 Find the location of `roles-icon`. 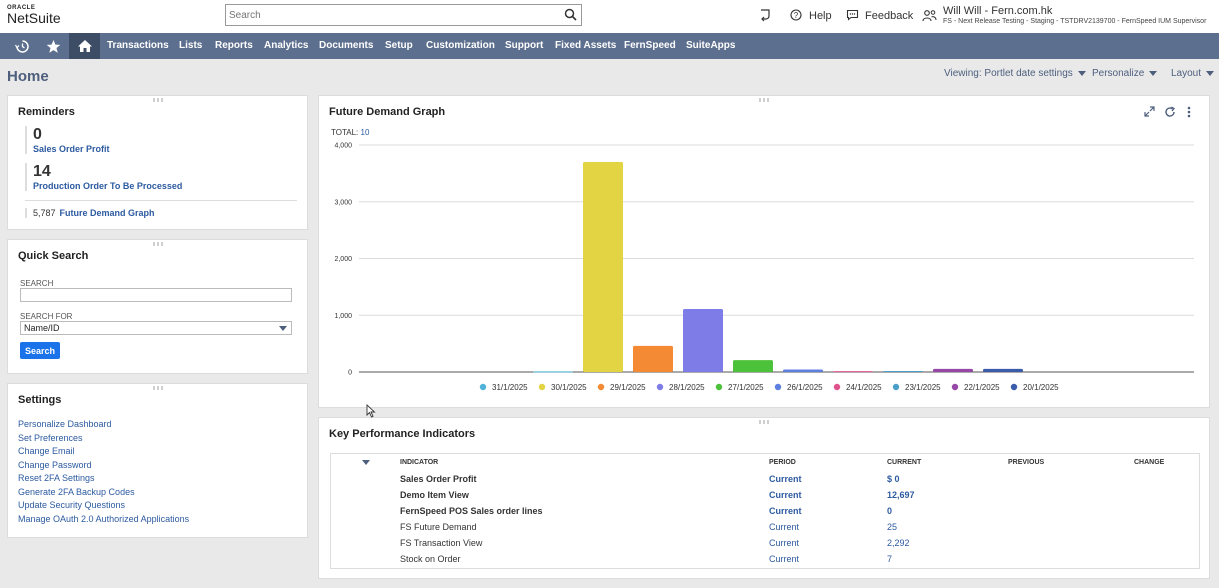

roles-icon is located at coordinates (929, 17).